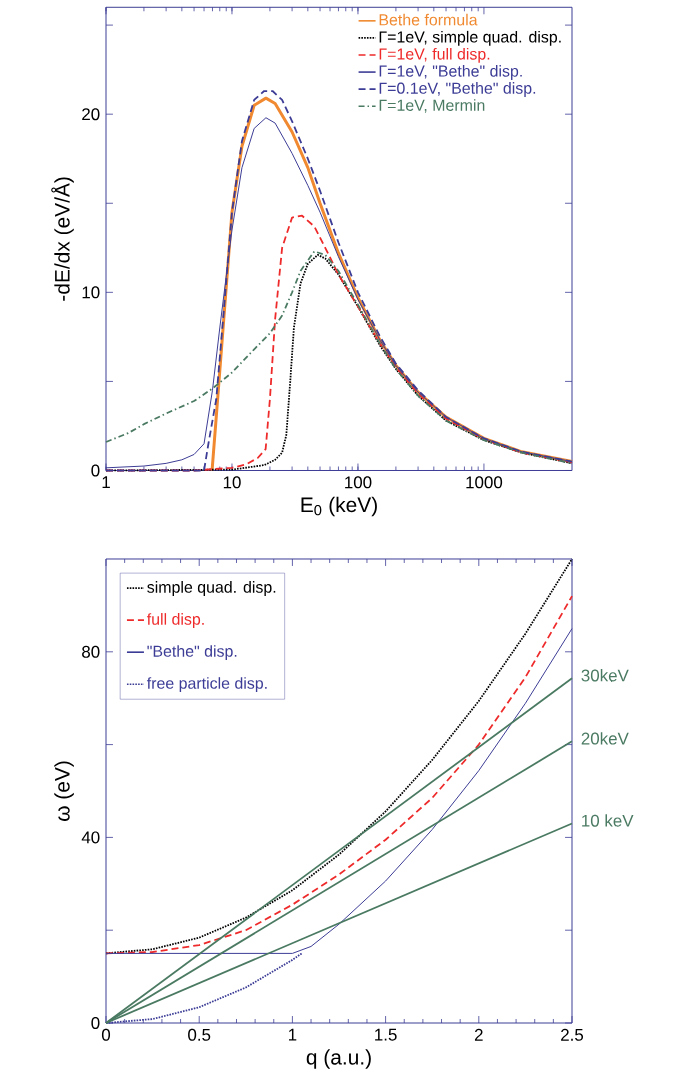 This screenshot has height=1091, width=675. I want to click on y-tick-label: 40, so click(90, 837).